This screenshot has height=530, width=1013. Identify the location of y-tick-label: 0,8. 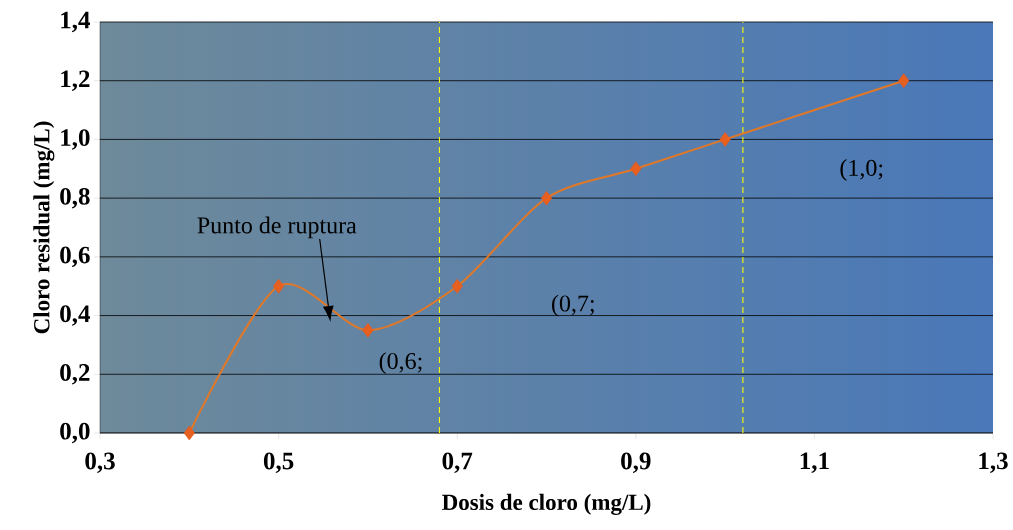
(75, 198).